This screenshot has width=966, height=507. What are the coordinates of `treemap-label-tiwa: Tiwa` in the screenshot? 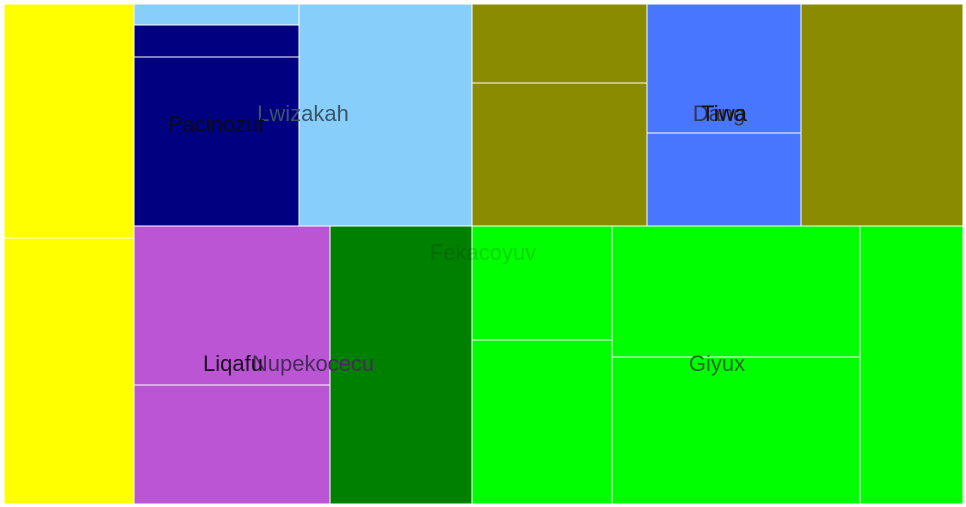 It's located at (724, 113).